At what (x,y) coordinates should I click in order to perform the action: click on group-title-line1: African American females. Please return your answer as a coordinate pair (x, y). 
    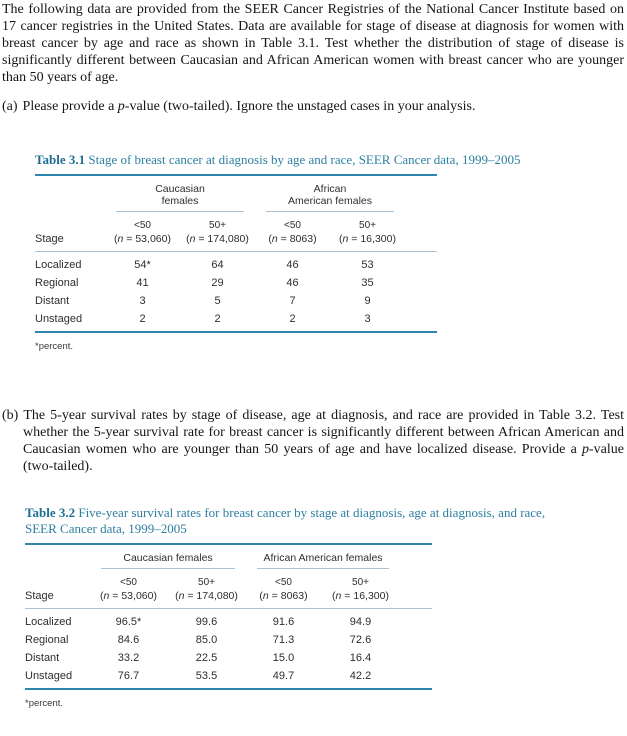
    Looking at the image, I should click on (323, 558).